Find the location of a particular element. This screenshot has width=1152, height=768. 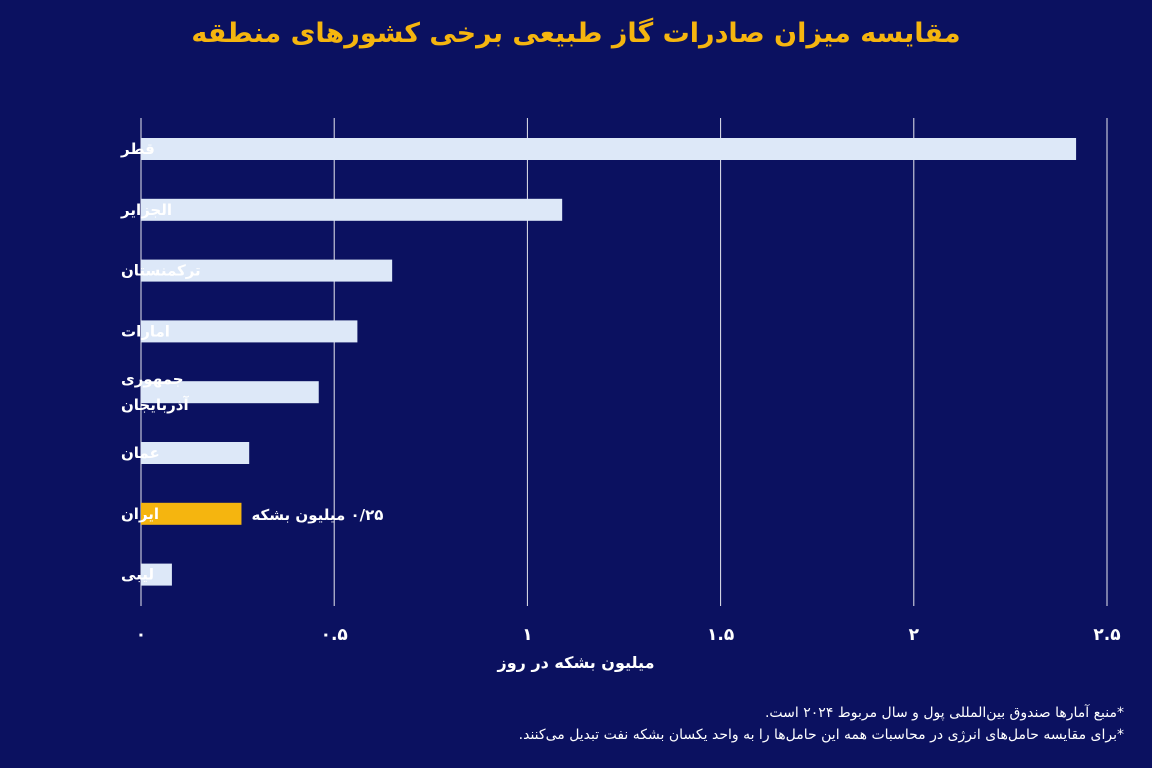

annotations: ۰/۲۵ میلیون بشکه is located at coordinates (317, 515).